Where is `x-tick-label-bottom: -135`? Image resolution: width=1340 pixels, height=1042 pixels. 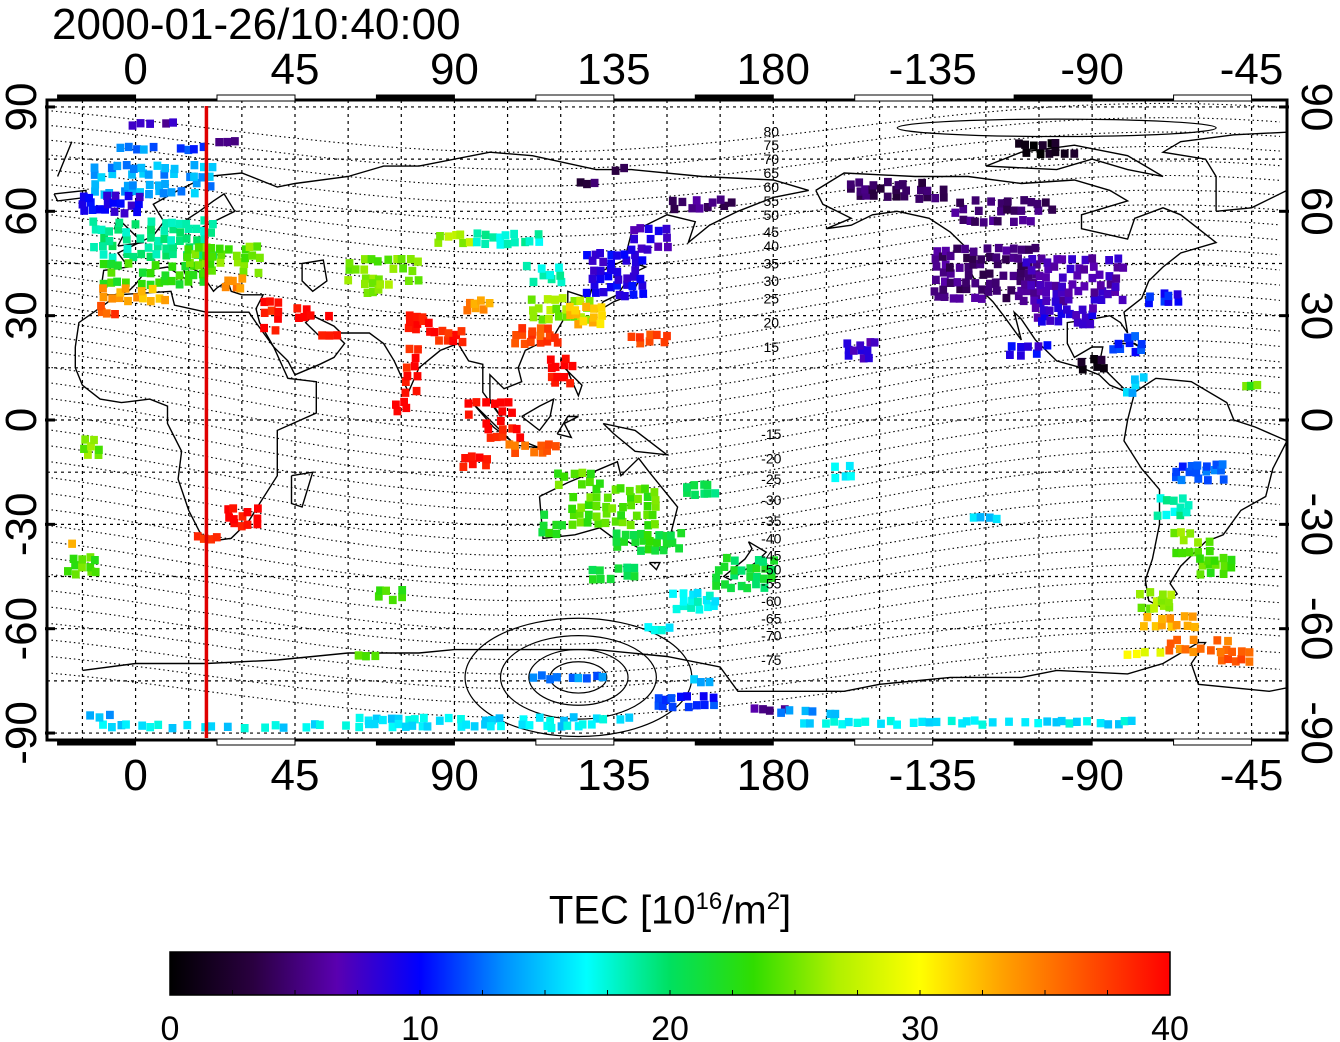 x-tick-label-bottom: -135 is located at coordinates (933, 775).